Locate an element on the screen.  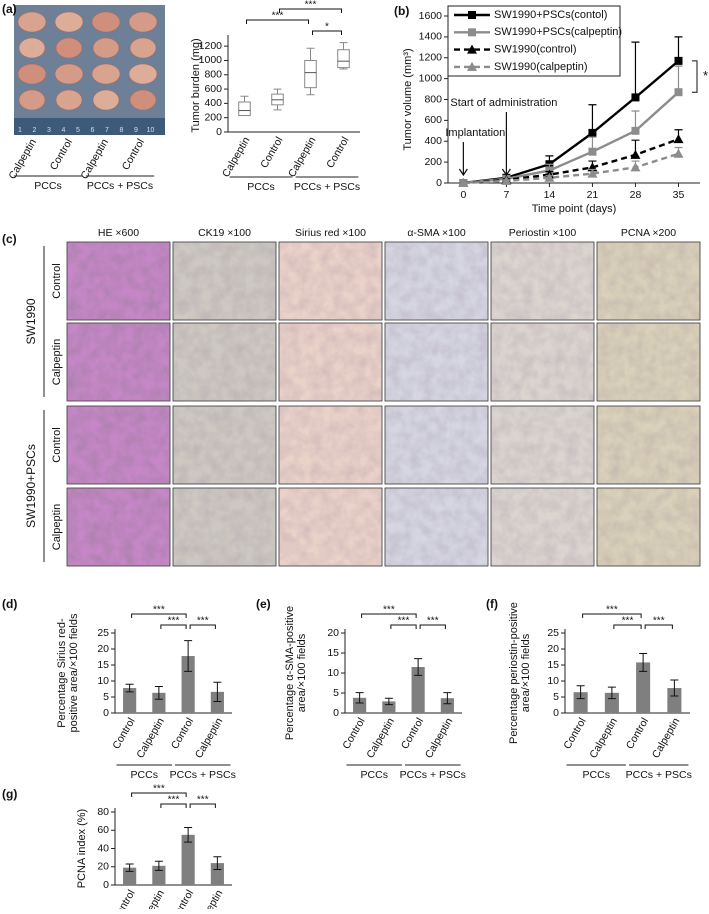
group-label: PCCs is located at coordinates (144, 775).